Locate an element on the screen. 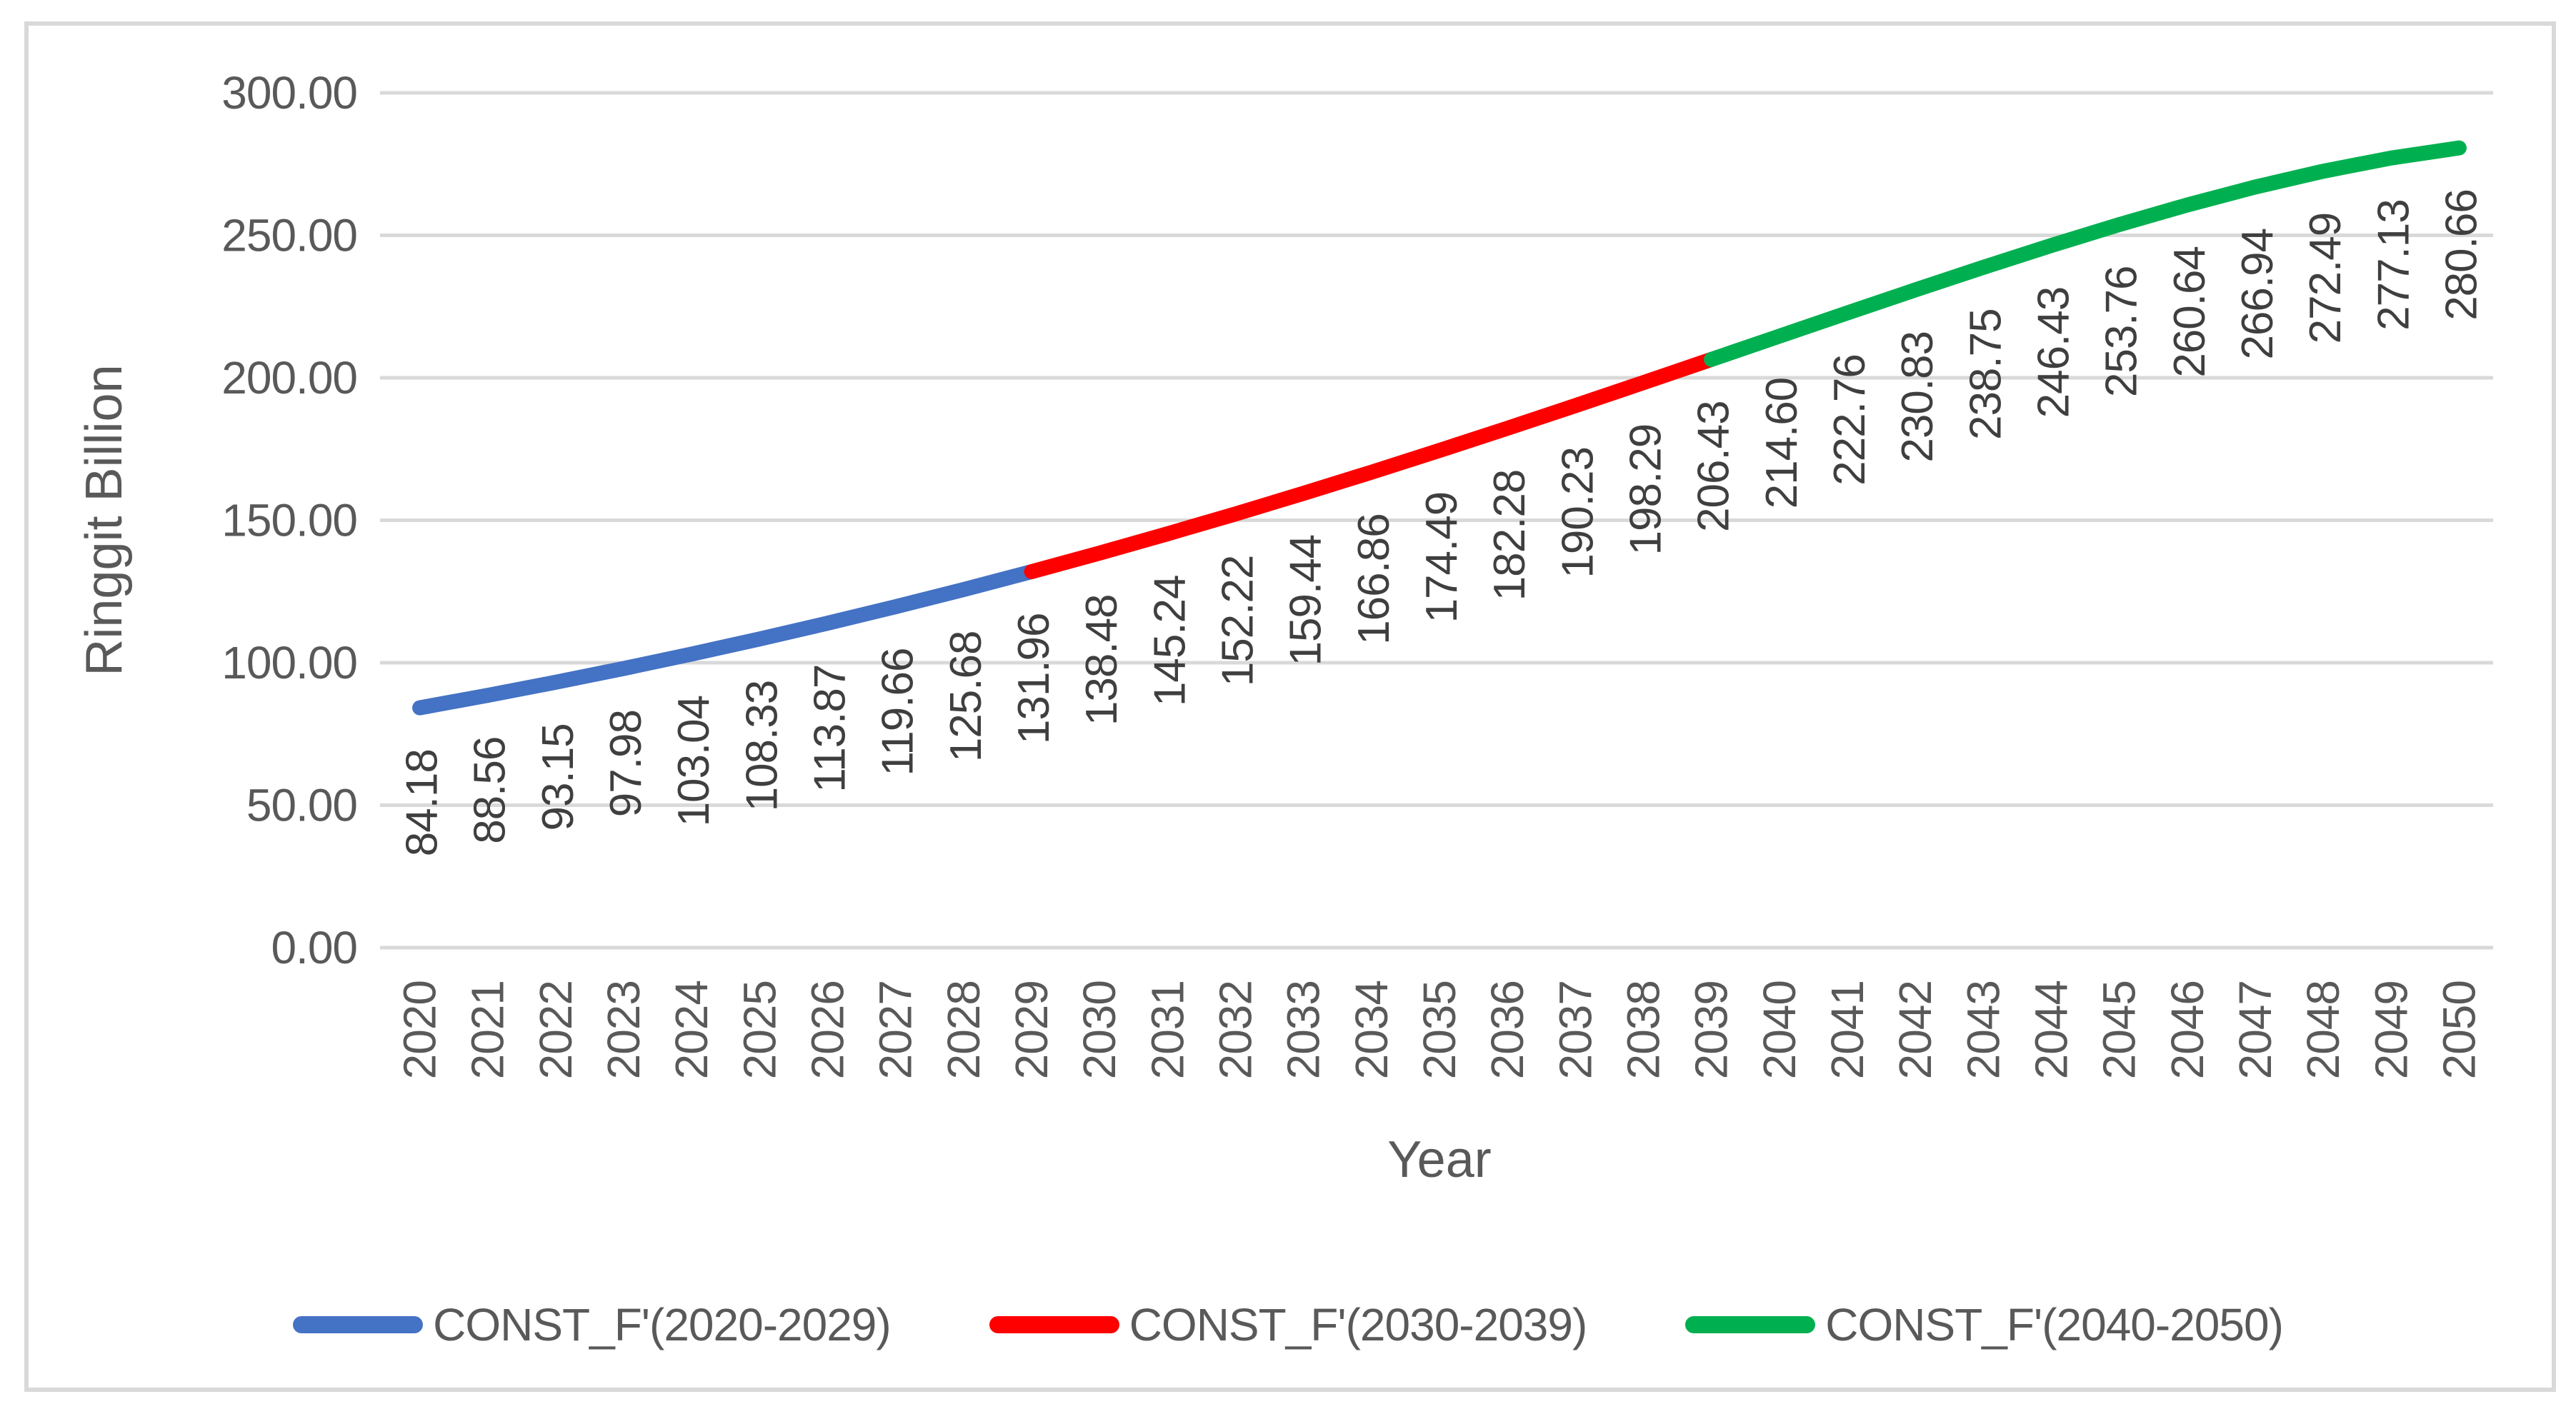 This screenshot has height=1419, width=2576. data-label-2027: 119.66 is located at coordinates (899, 712).